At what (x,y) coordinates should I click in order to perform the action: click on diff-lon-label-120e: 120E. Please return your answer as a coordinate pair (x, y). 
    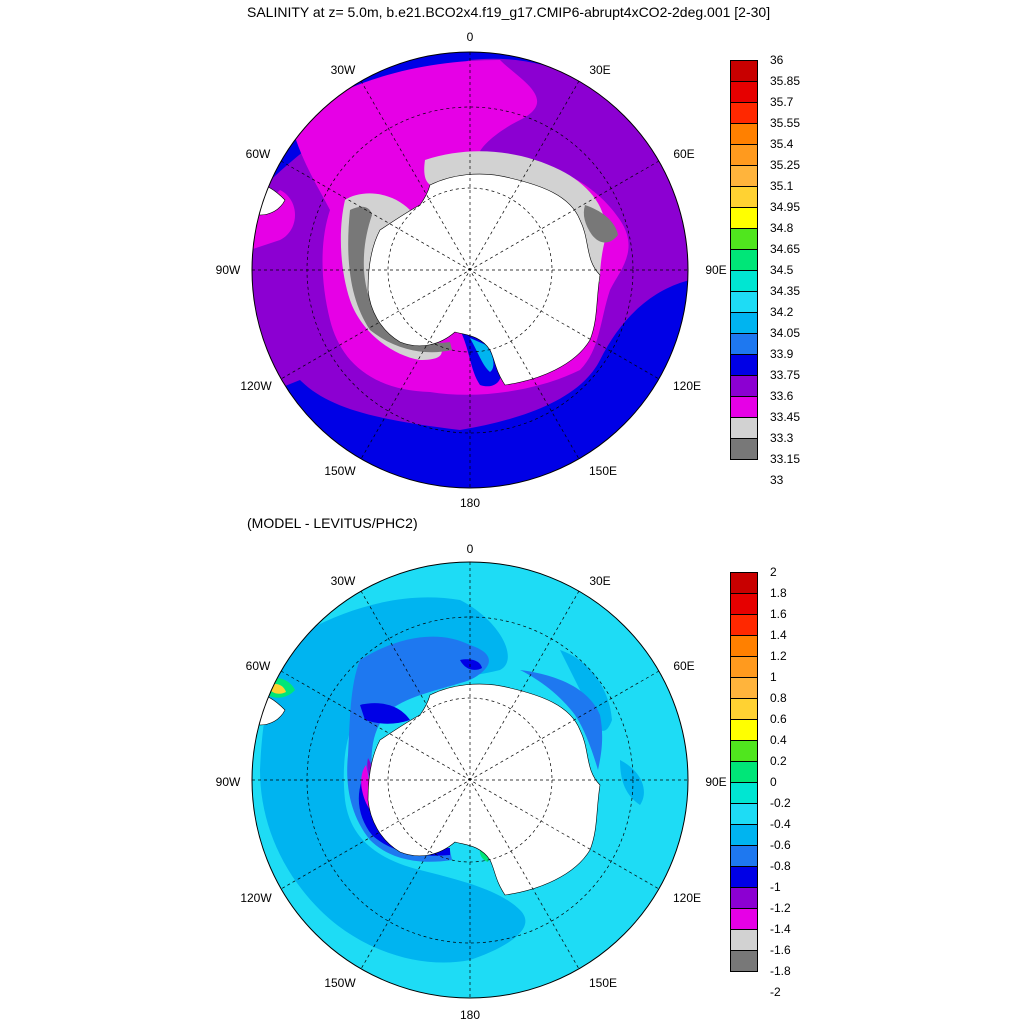
    Looking at the image, I should click on (687, 898).